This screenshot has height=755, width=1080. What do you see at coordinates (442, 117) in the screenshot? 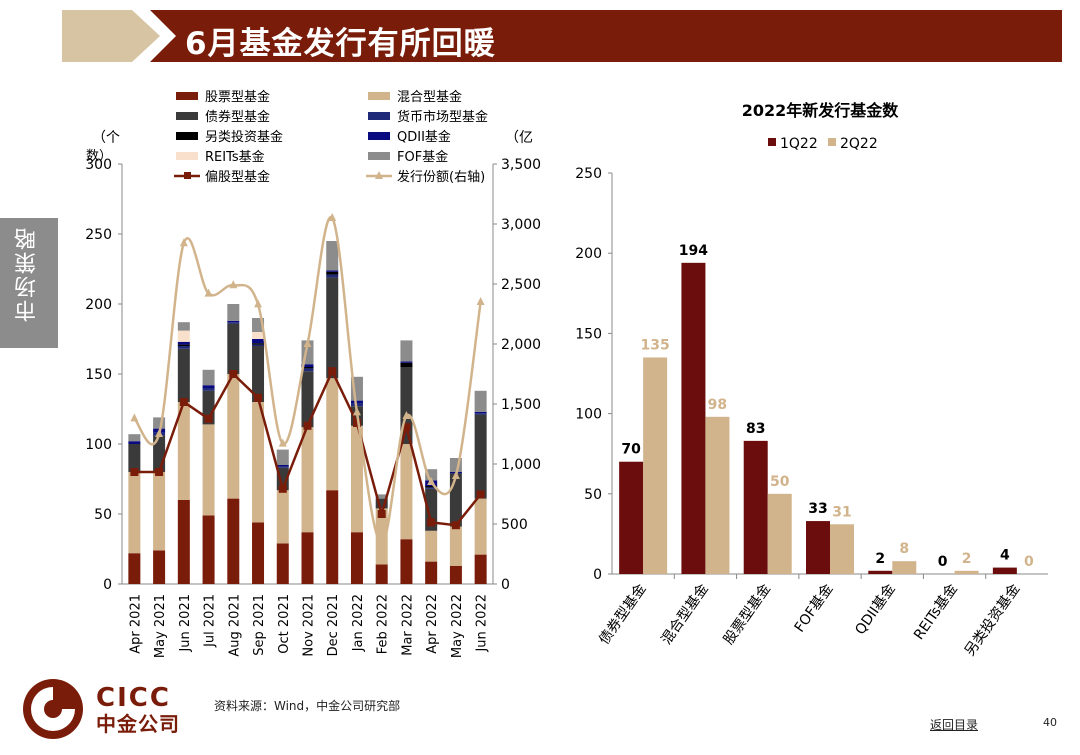
I see `legend-label-money: 货币市场型基金` at bounding box center [442, 117].